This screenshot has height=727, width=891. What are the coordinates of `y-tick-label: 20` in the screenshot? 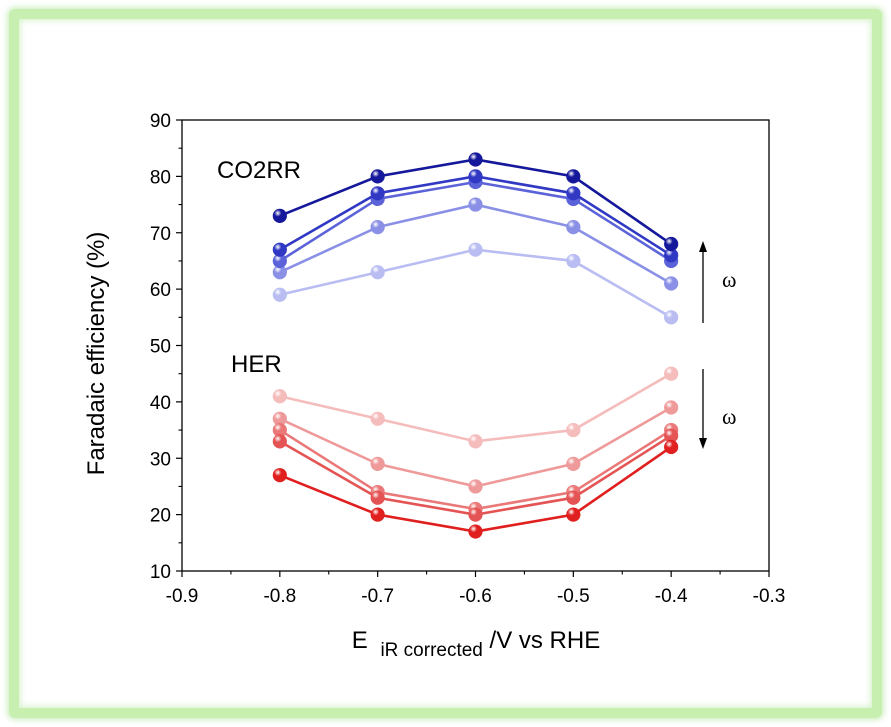 It's located at (160, 516).